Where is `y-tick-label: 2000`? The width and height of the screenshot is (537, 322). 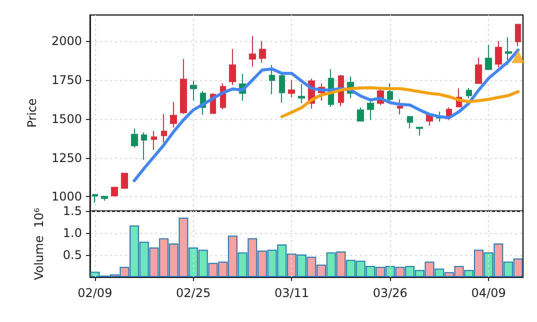 y-tick-label: 2000 is located at coordinates (66, 41).